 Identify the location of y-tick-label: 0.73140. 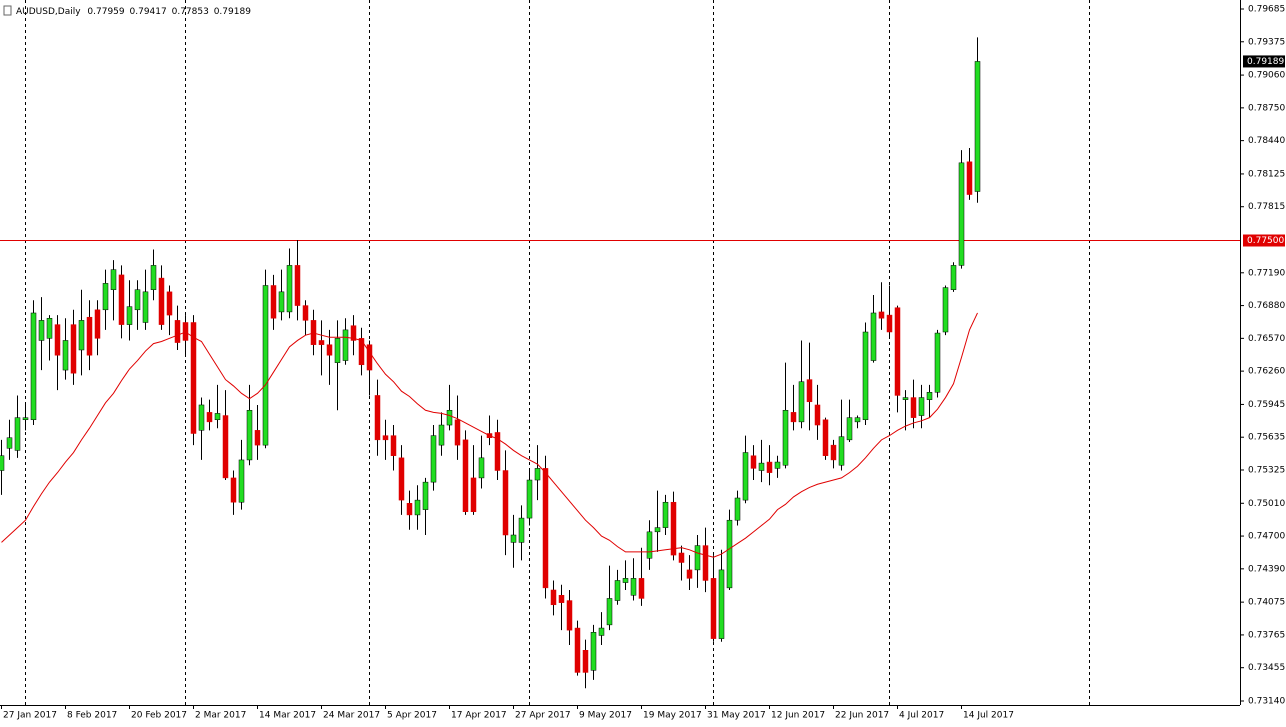
(1266, 702).